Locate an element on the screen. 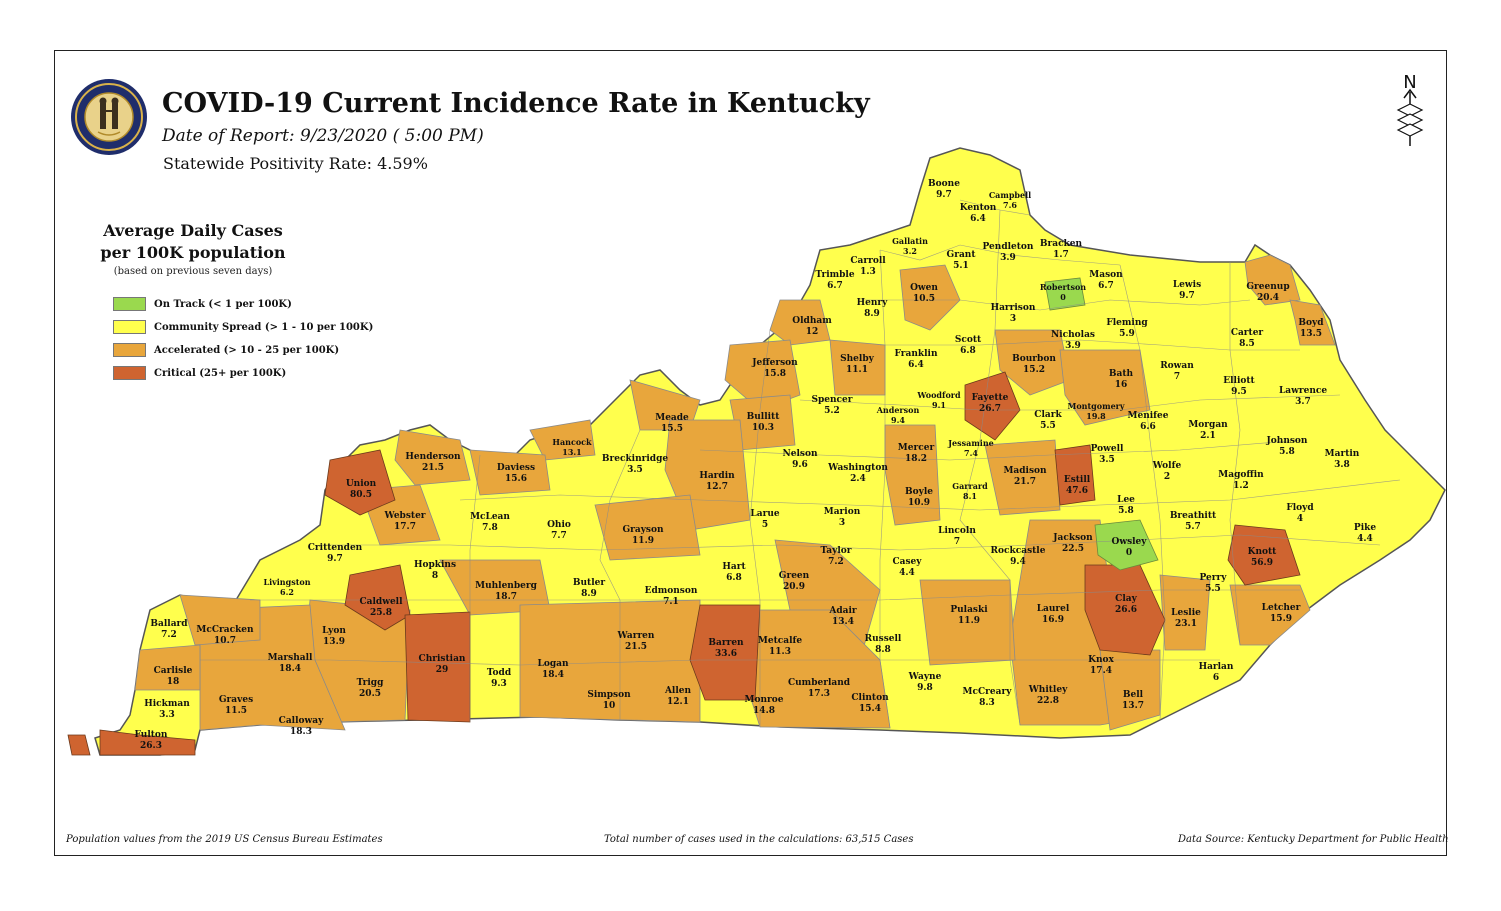  county-shape-daviess is located at coordinates (510, 472).